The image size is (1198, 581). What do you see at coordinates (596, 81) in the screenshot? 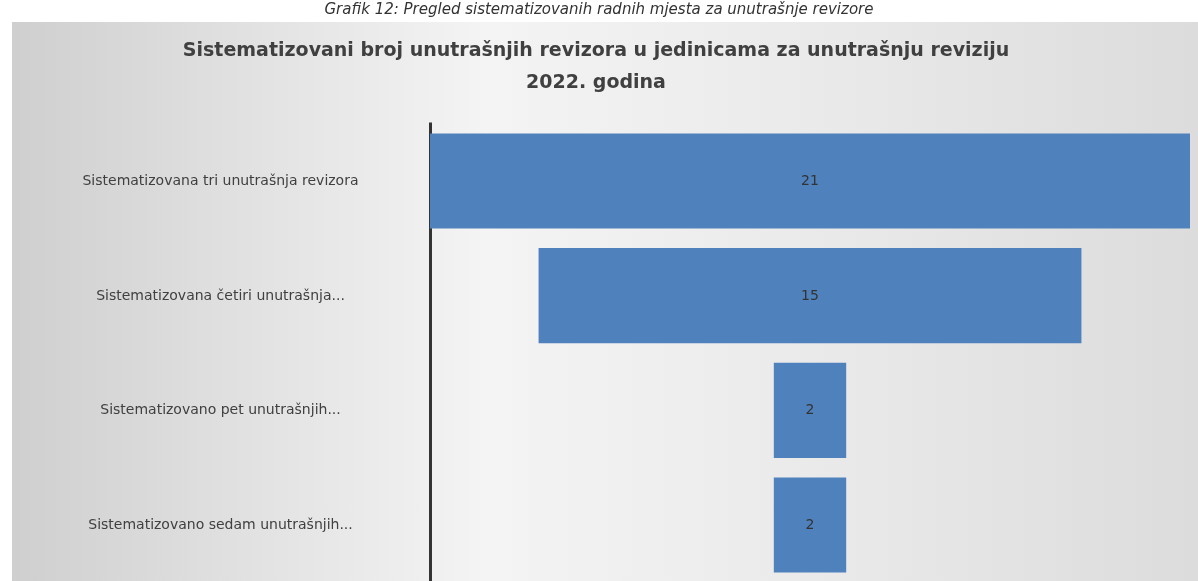
I see `text: 2022. godina` at bounding box center [596, 81].